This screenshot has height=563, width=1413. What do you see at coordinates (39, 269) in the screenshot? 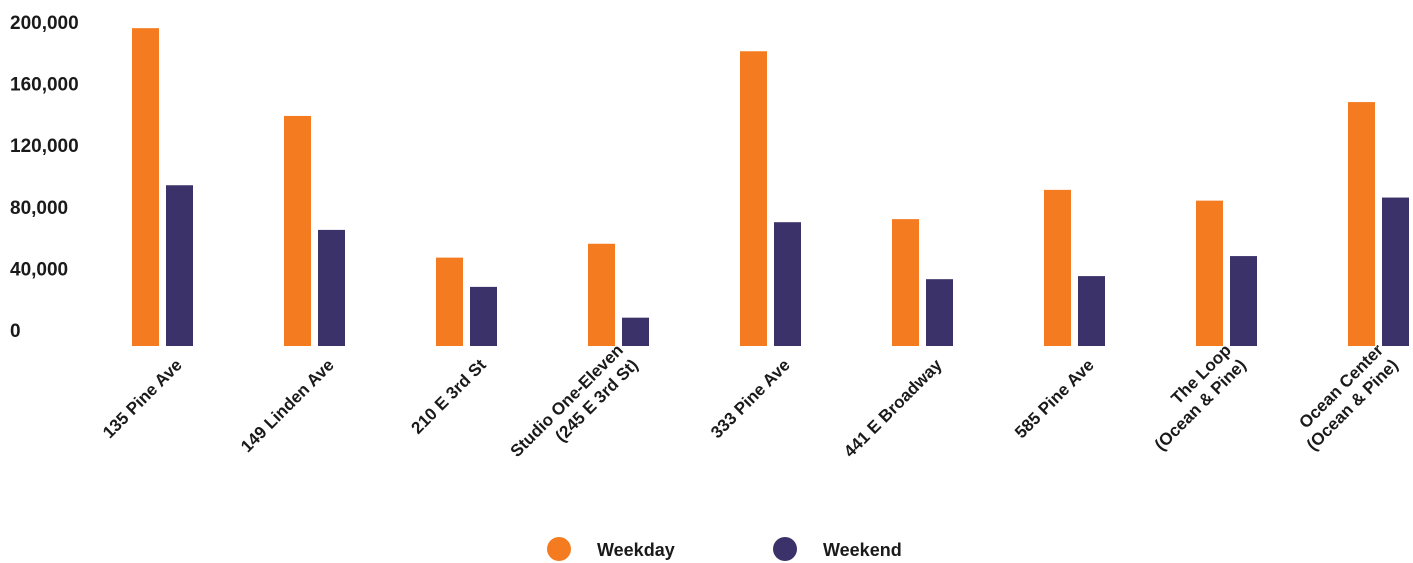
I see `y-tick-label: 40,000` at bounding box center [39, 269].